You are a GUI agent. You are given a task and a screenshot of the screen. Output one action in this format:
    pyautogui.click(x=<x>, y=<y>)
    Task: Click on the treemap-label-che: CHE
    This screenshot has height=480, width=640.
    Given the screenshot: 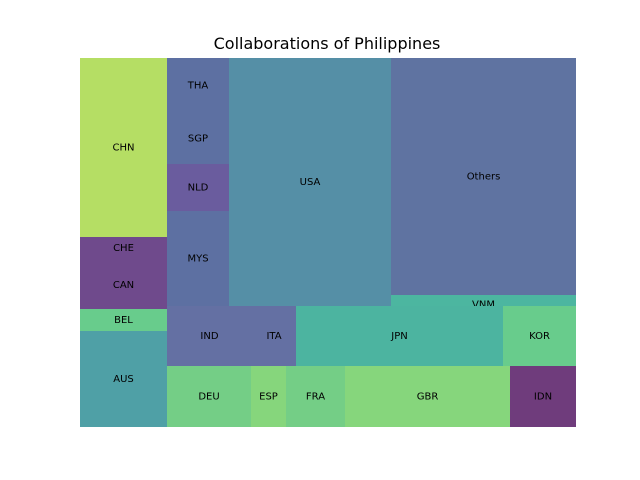 What is the action you would take?
    pyautogui.click(x=123, y=248)
    